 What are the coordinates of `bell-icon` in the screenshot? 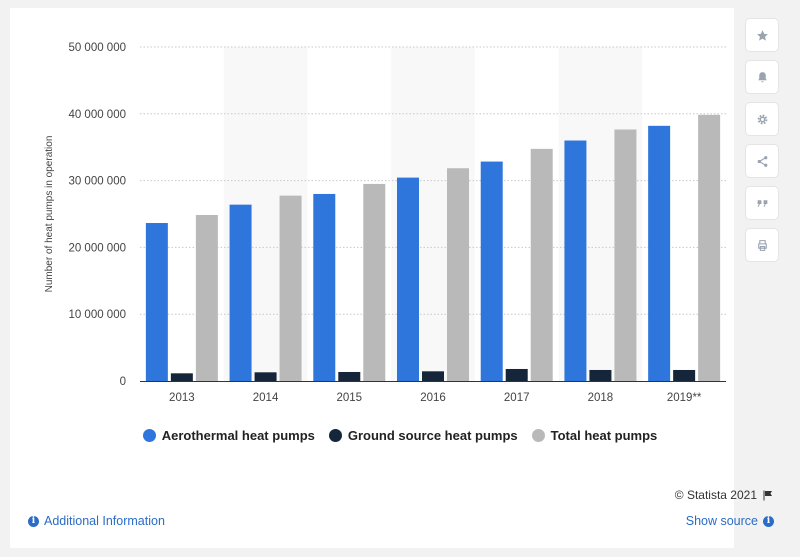 It's located at (762, 76).